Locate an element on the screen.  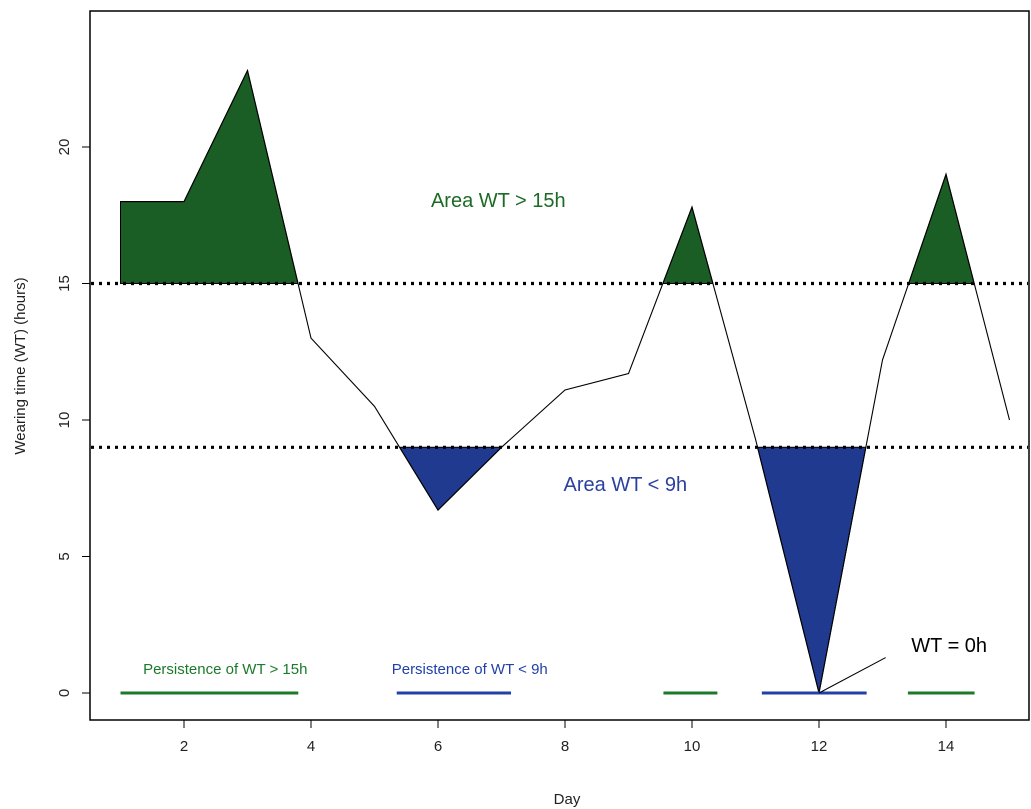
annotation-label: WT = 0h is located at coordinates (949, 646).